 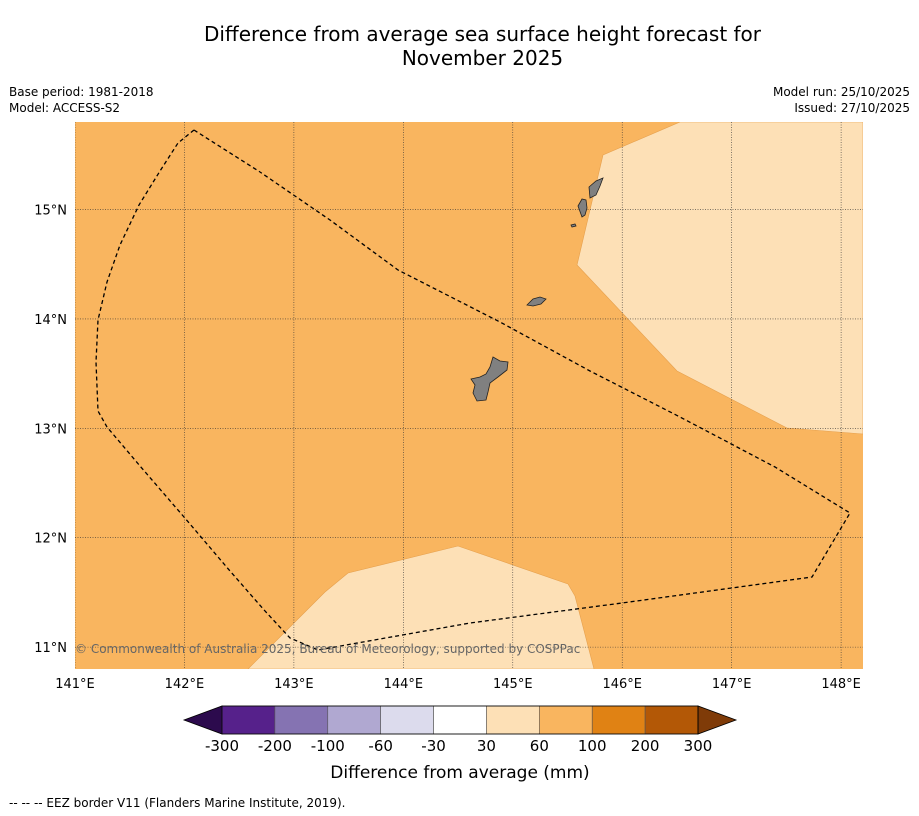 What do you see at coordinates (592, 746) in the screenshot?
I see `colorbar-tick-label: 100` at bounding box center [592, 746].